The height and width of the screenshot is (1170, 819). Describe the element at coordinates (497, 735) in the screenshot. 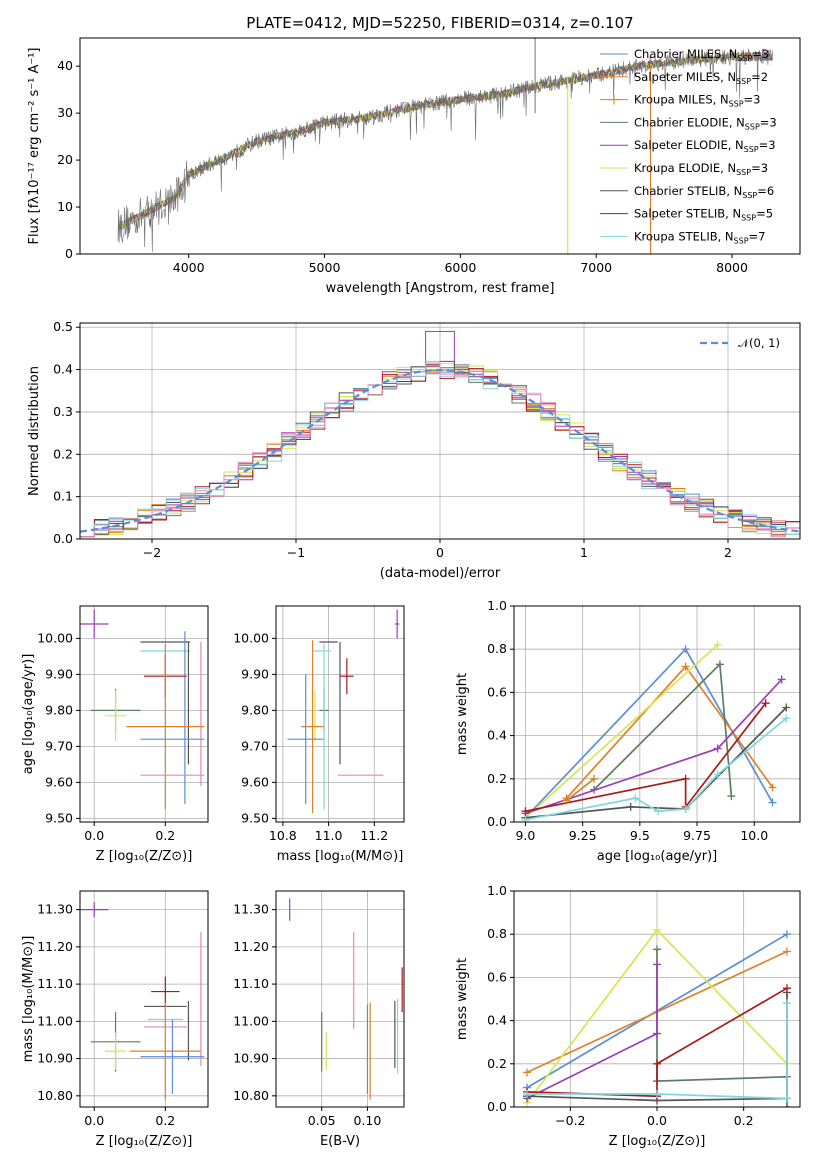

I see `y-tick-label: 0.4` at that location.